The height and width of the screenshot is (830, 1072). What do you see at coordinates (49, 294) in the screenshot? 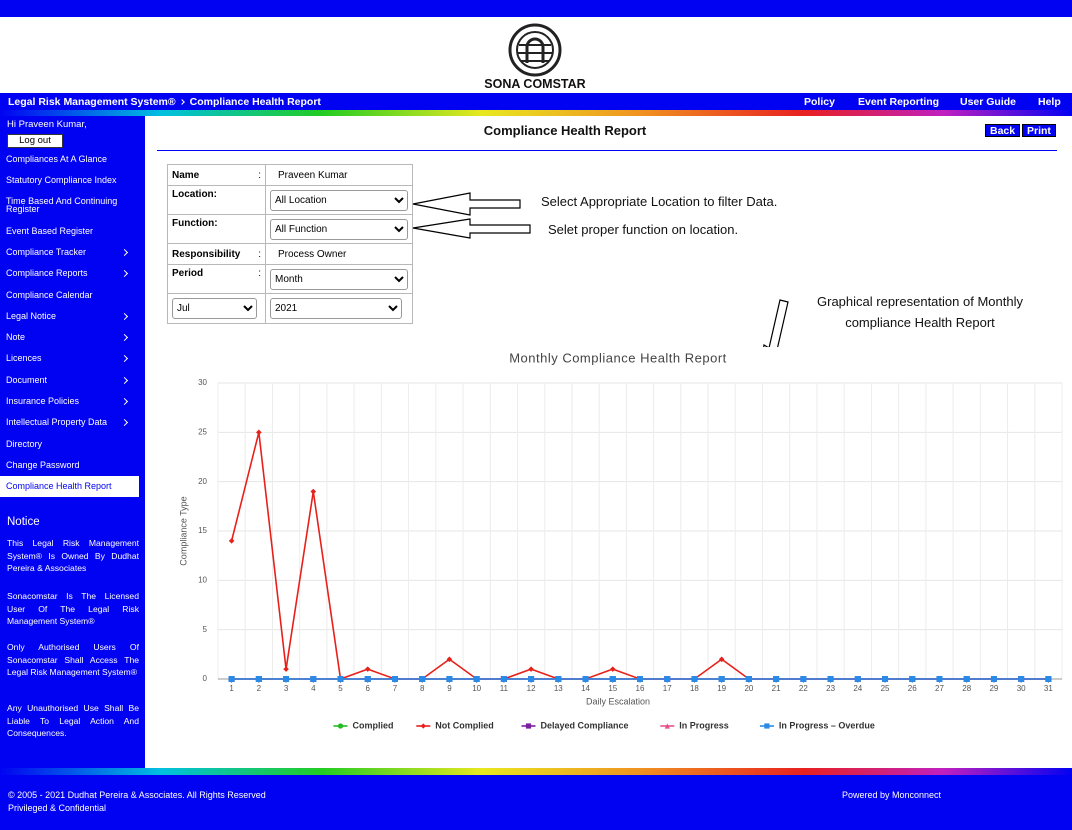
I see `menu-item: Compliance Calendar` at bounding box center [49, 294].